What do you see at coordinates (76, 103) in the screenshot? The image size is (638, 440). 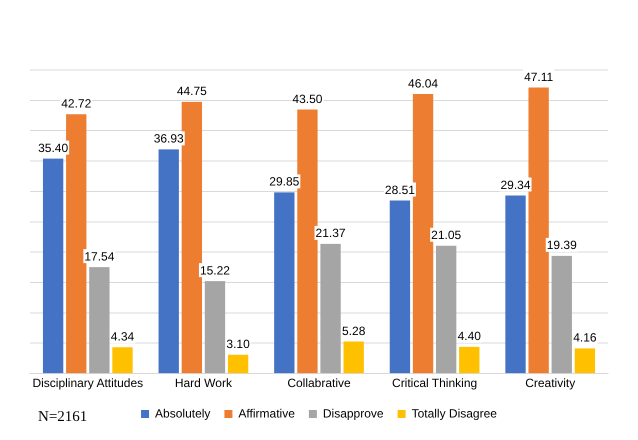 I see `data-label: 42.72` at bounding box center [76, 103].